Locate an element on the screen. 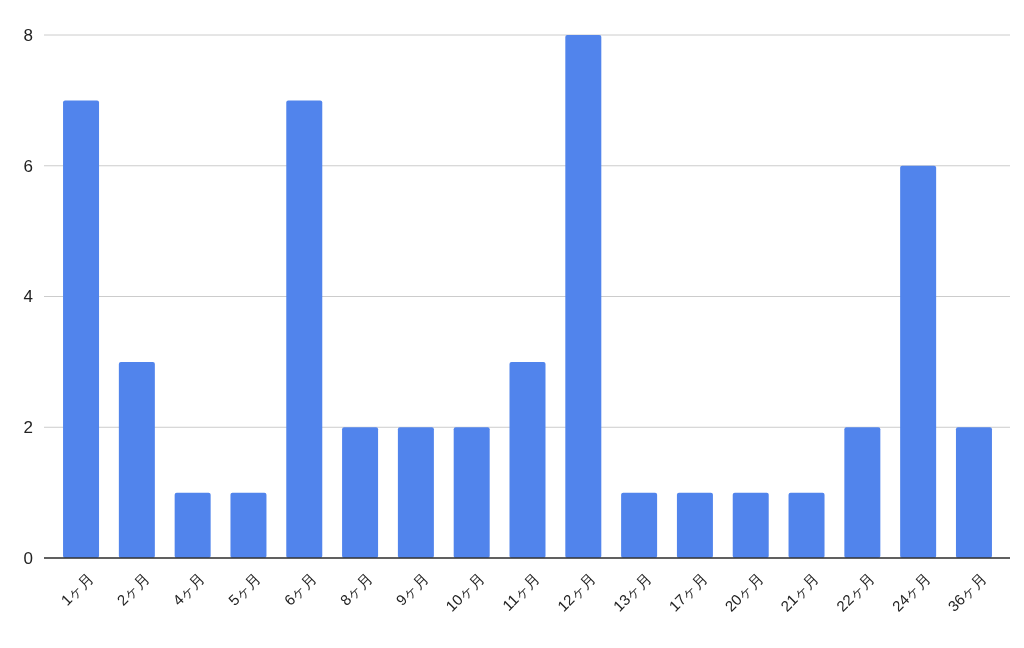  x-tick-label: 17ヶ月 is located at coordinates (688, 592).